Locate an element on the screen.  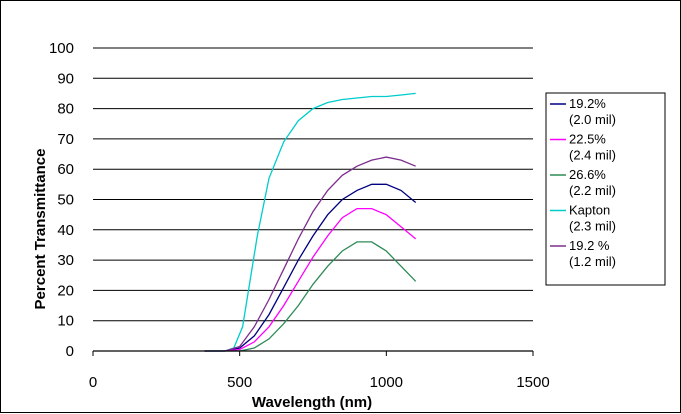
y-tick-label: 20 is located at coordinates (65, 290).